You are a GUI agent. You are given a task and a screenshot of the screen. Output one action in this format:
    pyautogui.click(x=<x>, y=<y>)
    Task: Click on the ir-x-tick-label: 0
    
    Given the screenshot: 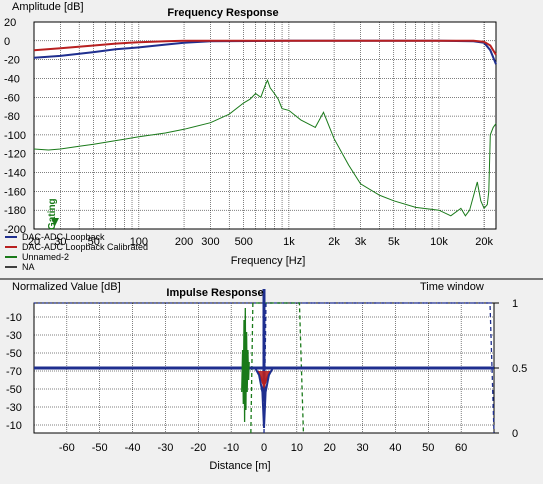 What is the action you would take?
    pyautogui.click(x=264, y=448)
    